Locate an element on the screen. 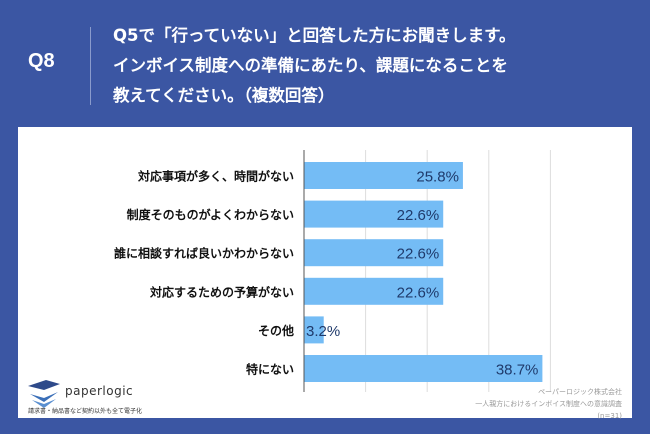 Image resolution: width=650 pixels, height=434 pixels. data-label: 38.7% is located at coordinates (517, 370).